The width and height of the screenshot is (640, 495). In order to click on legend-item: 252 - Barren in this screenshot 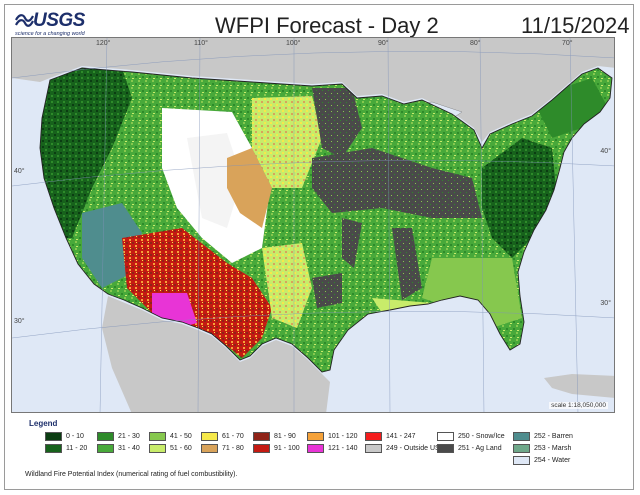, I will do `click(543, 436)`.